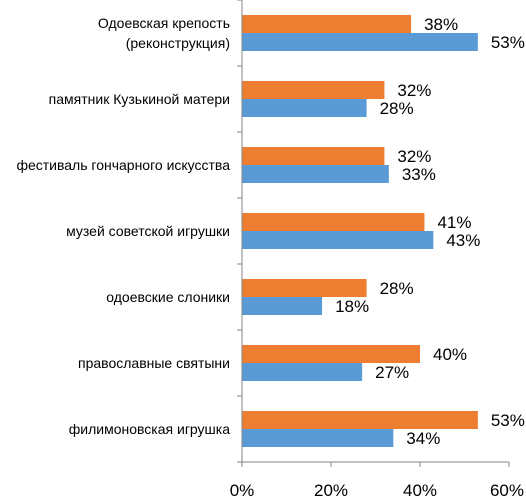 The width and height of the screenshot is (526, 499). What do you see at coordinates (450, 354) in the screenshot?
I see `data-label-series1-6: 40%` at bounding box center [450, 354].